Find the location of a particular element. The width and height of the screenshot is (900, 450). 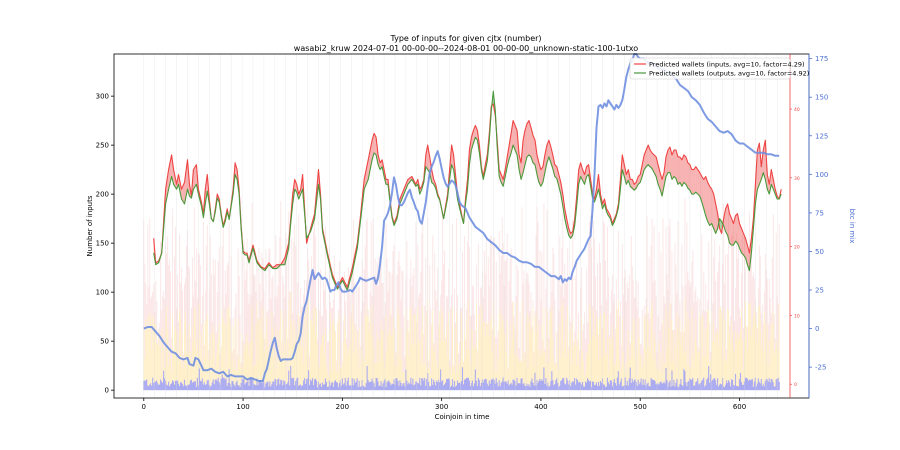

y-axis-left: 0 50 100 150 200 250 300 is located at coordinates (105, 244).